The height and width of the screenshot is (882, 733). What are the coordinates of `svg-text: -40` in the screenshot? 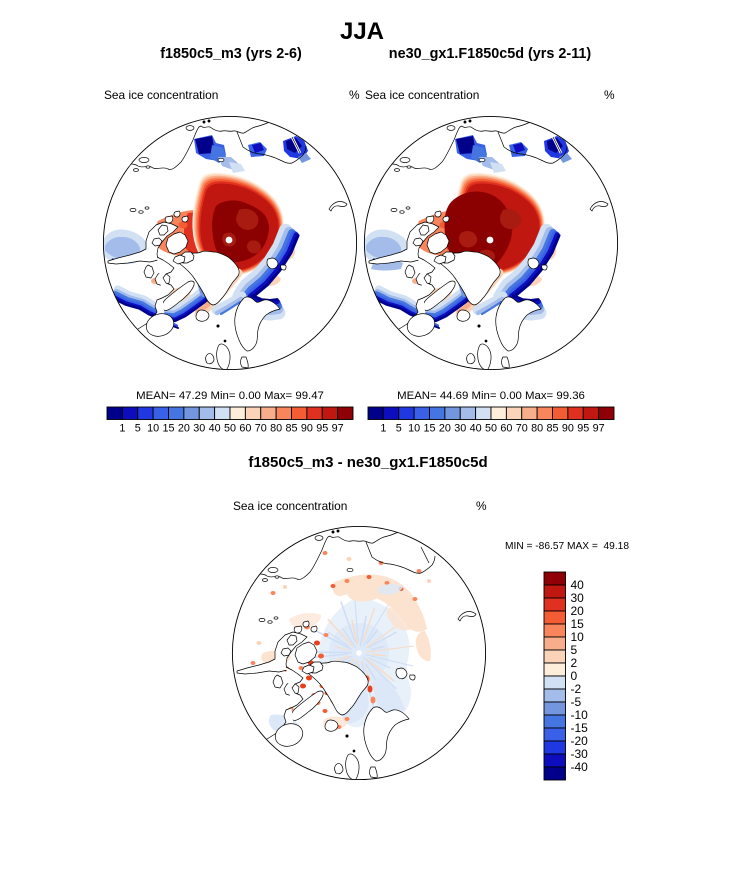 It's located at (580, 767).